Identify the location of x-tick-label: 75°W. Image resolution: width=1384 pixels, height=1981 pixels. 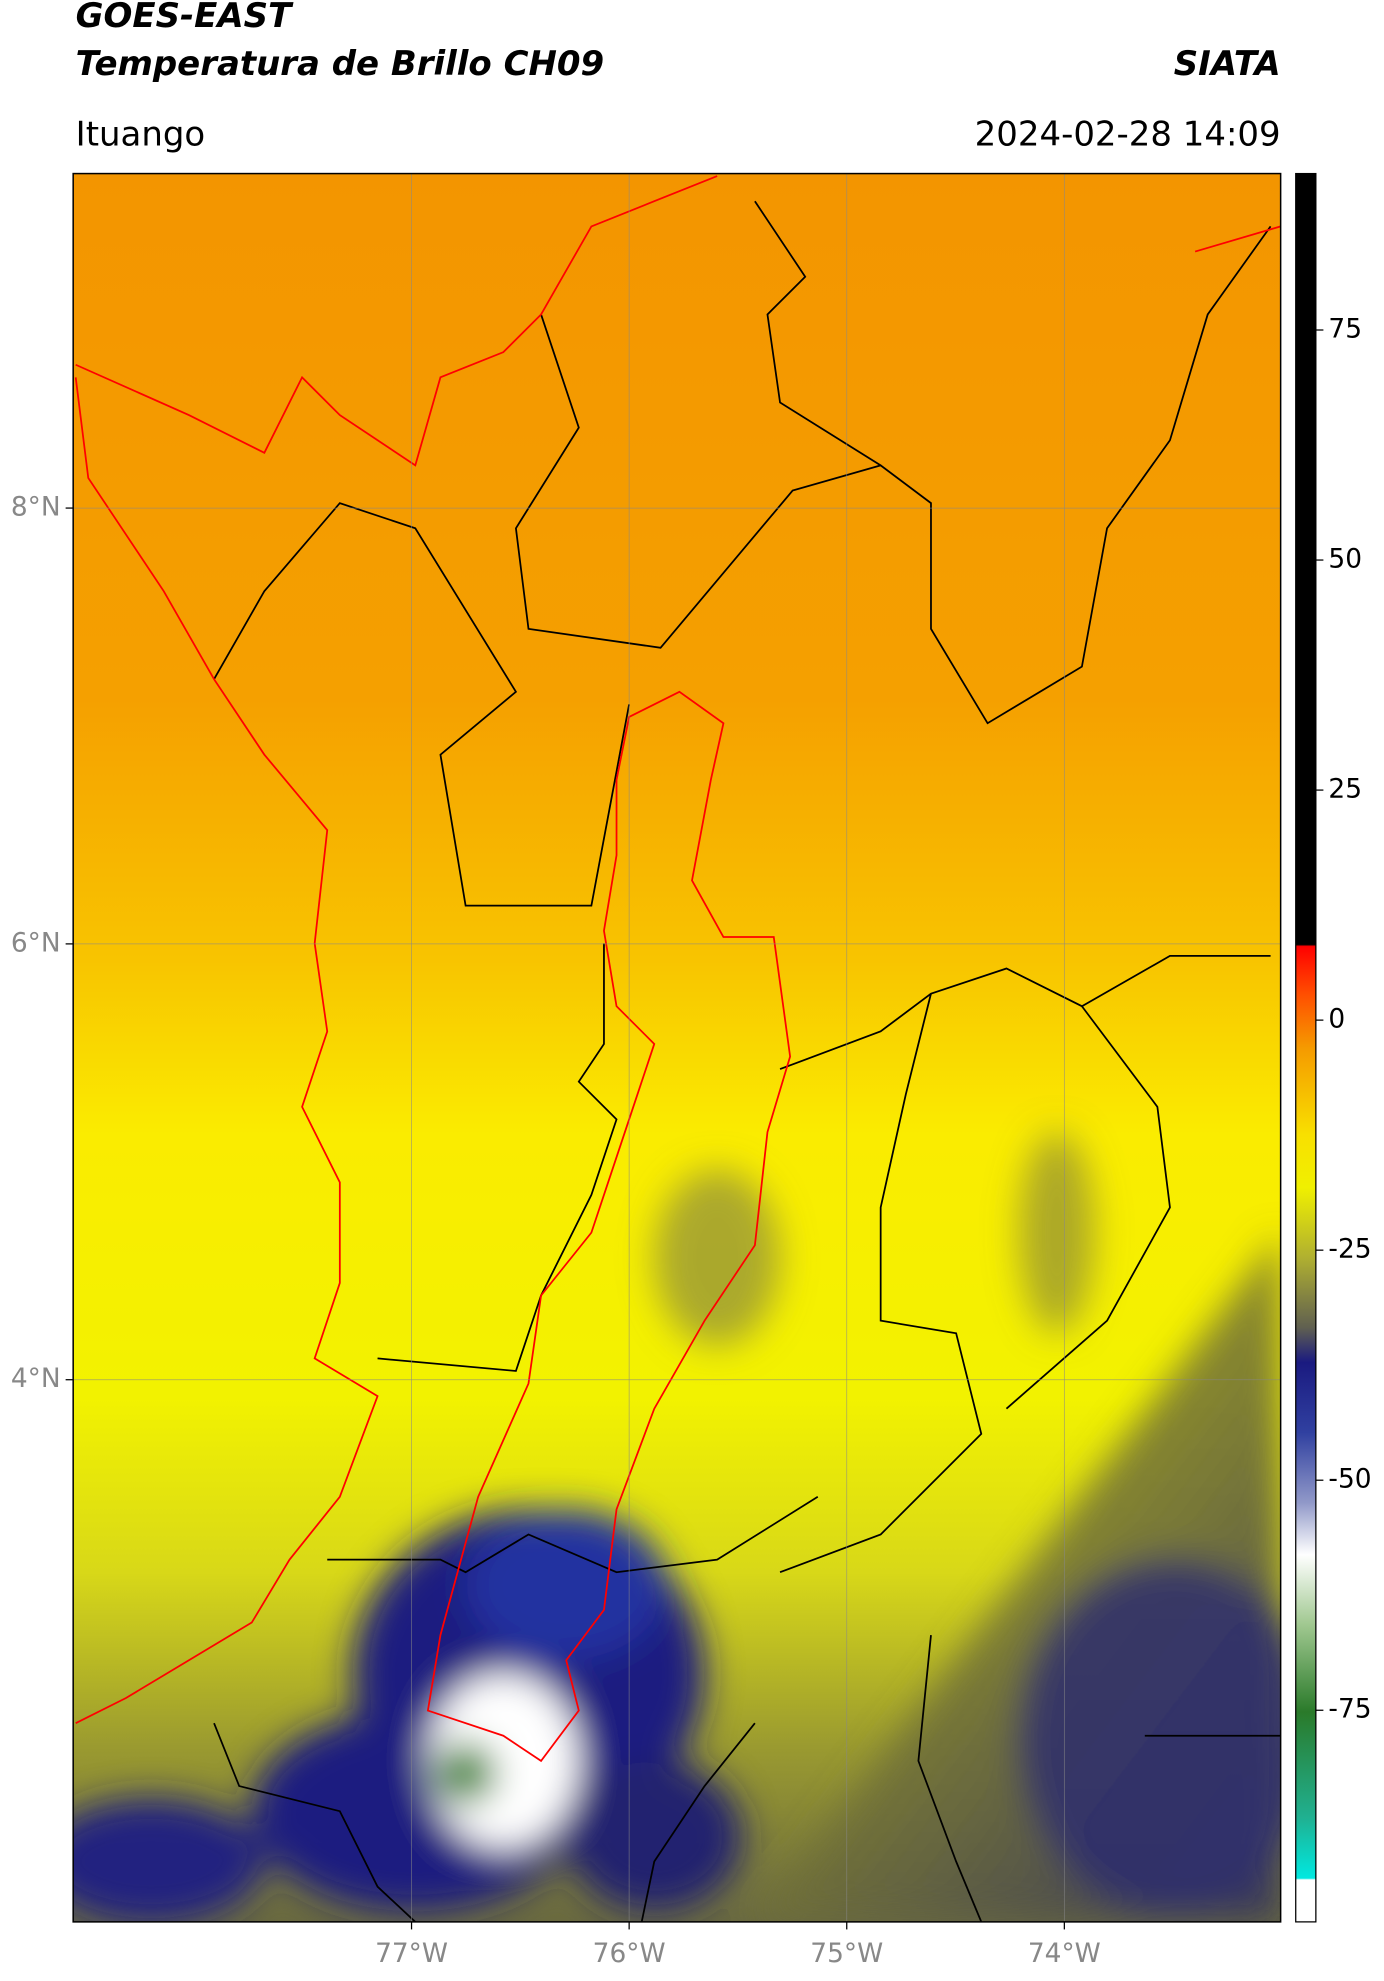
(846, 1953).